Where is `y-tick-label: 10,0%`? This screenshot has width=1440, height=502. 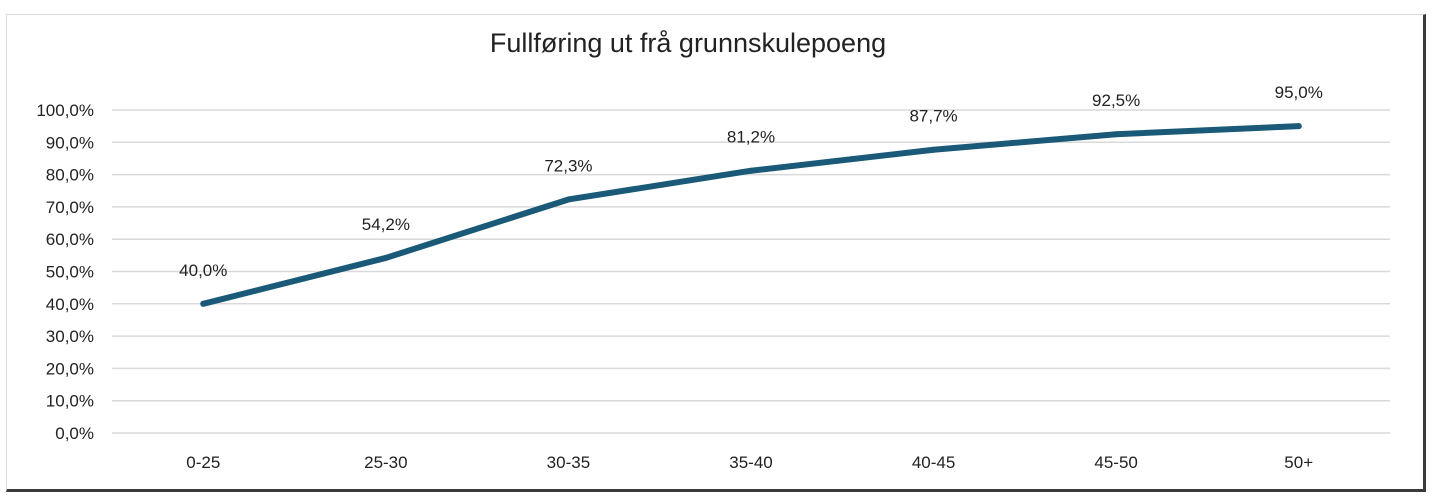 y-tick-label: 10,0% is located at coordinates (70, 401).